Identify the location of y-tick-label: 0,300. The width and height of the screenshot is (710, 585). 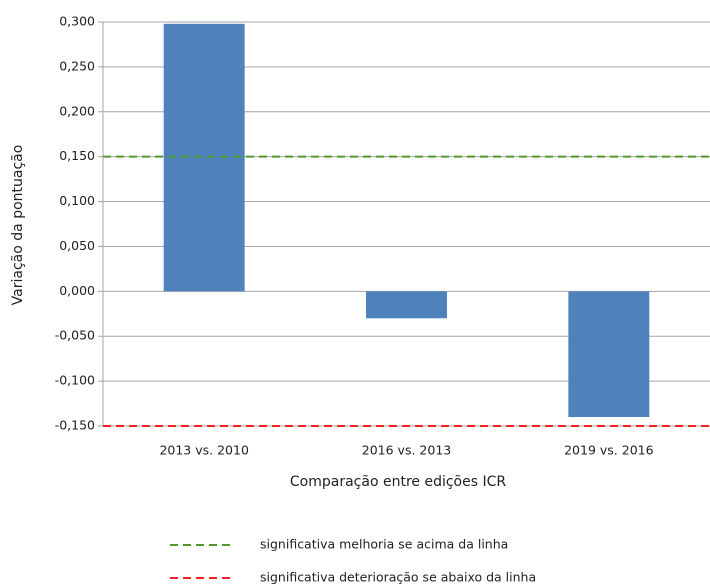
(77, 21).